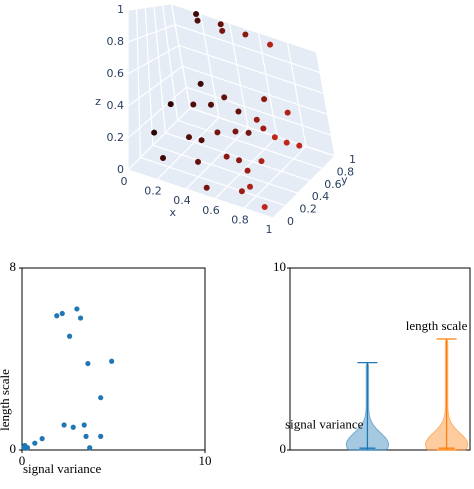 The height and width of the screenshot is (489, 474). I want to click on x-tick-label: 0.6, so click(211, 210).